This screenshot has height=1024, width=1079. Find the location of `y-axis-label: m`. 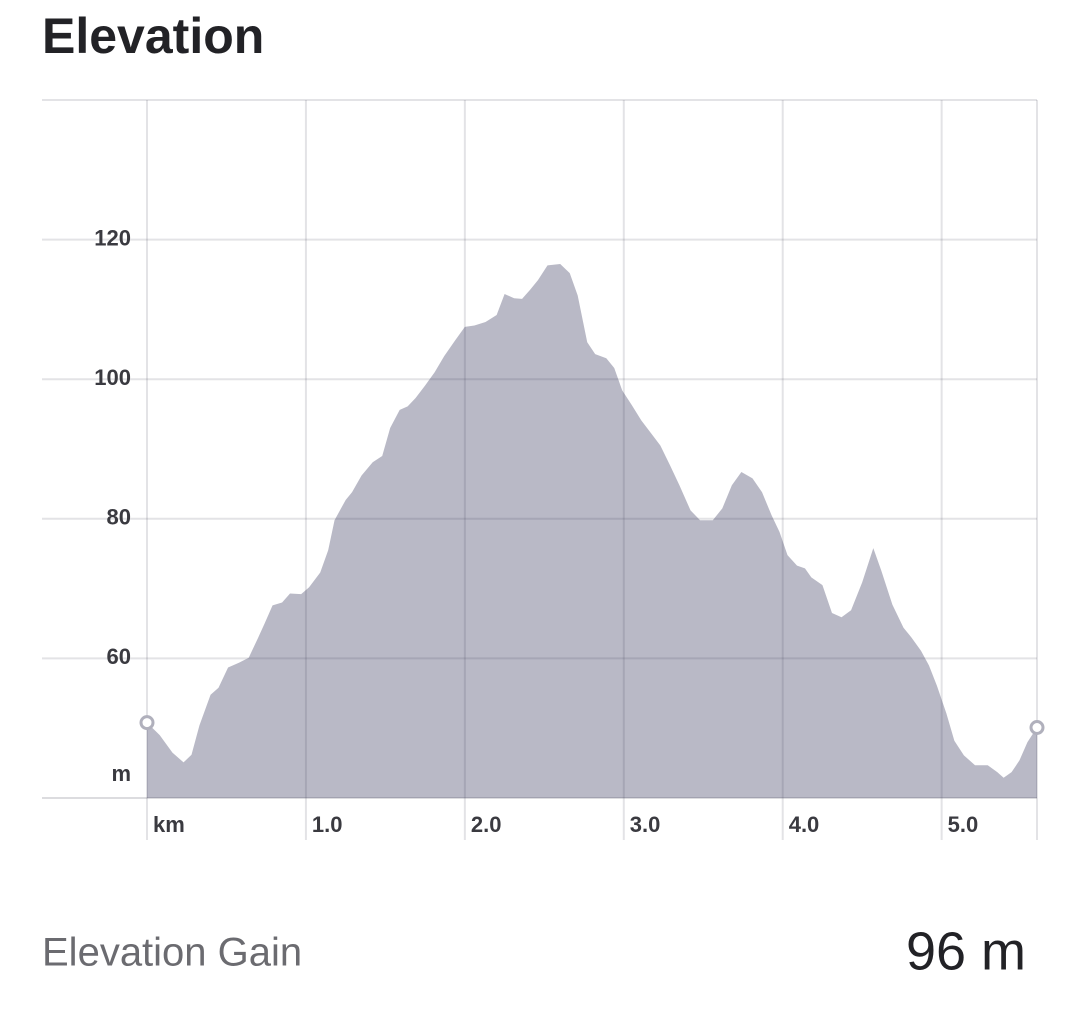

y-axis-label: m is located at coordinates (121, 773).